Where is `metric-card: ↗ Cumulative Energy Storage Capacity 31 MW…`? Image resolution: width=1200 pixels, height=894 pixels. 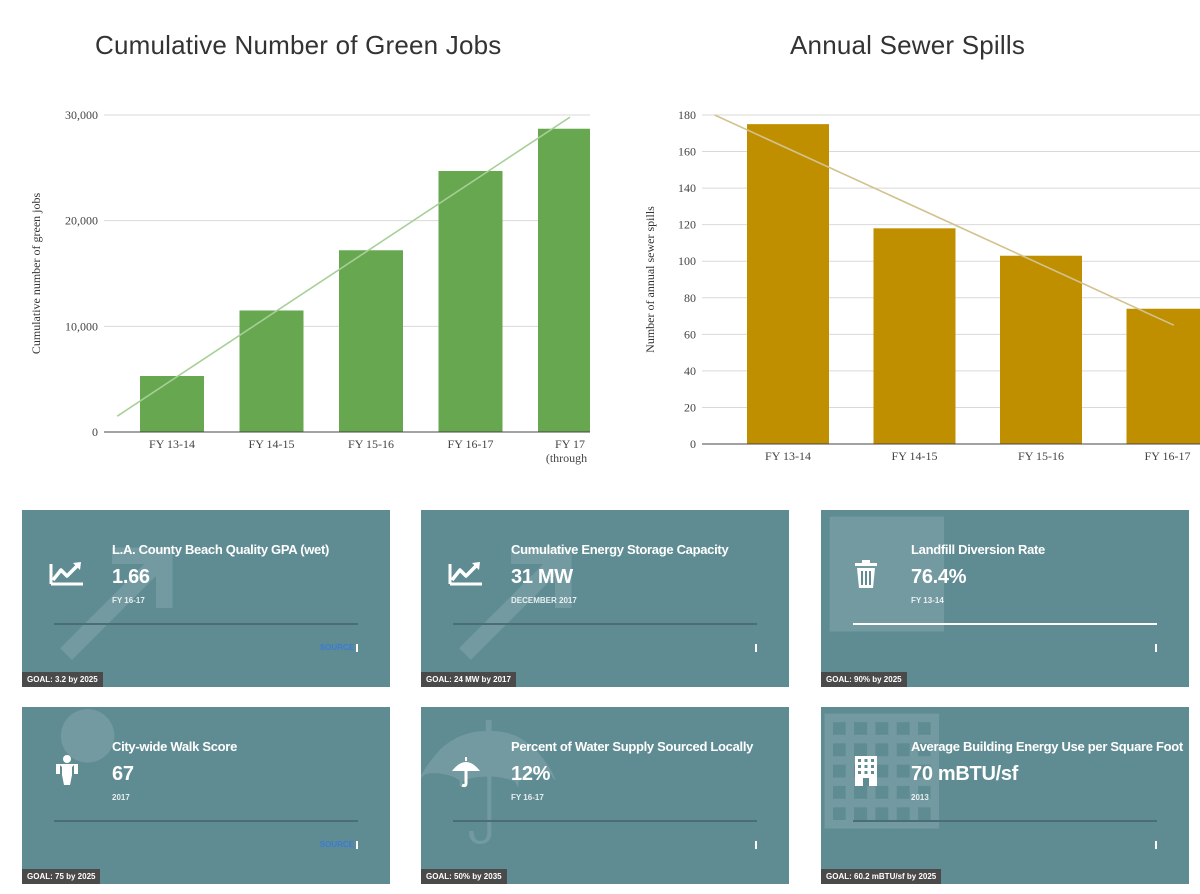
metric-card: ↗ Cumulative Energy Storage Capacity 31 MW… is located at coordinates (605, 598).